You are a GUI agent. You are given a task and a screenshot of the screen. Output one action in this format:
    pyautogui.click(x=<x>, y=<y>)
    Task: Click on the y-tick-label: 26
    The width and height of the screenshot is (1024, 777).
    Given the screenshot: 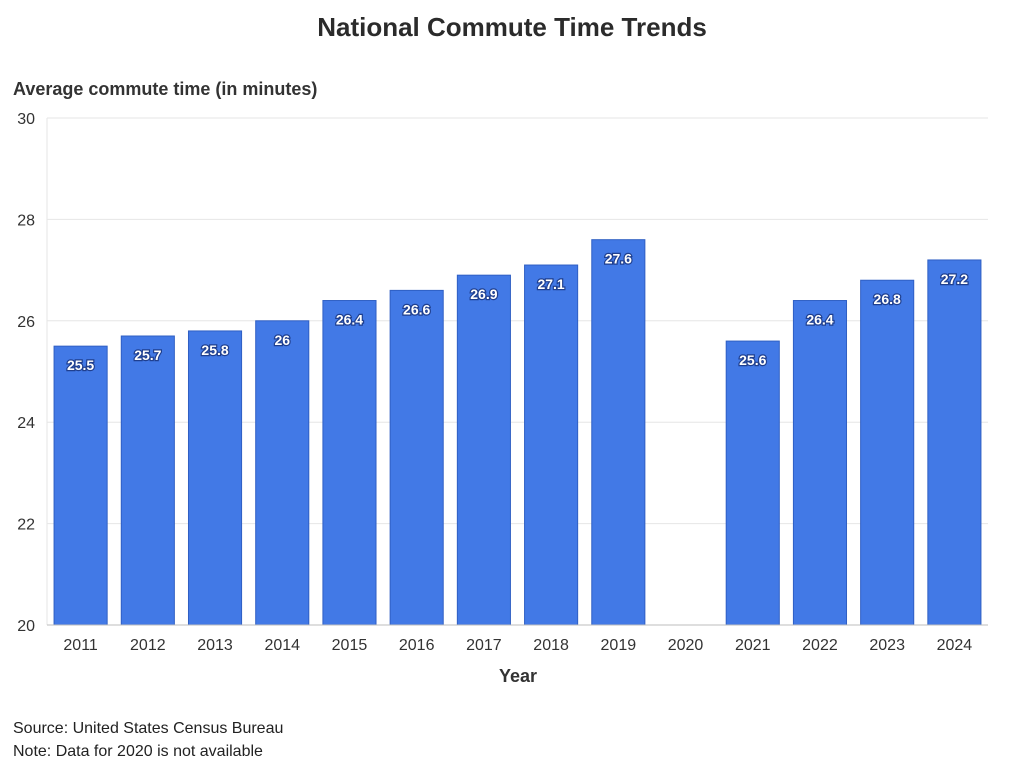 What is the action you would take?
    pyautogui.click(x=26, y=322)
    